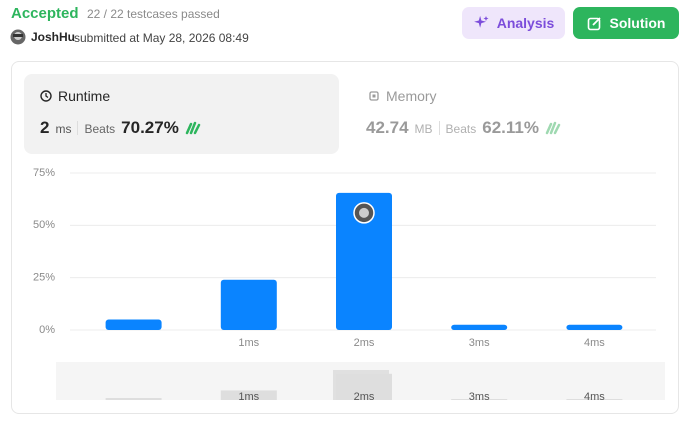  What do you see at coordinates (53, 37) in the screenshot?
I see `user-name: JoshHu` at bounding box center [53, 37].